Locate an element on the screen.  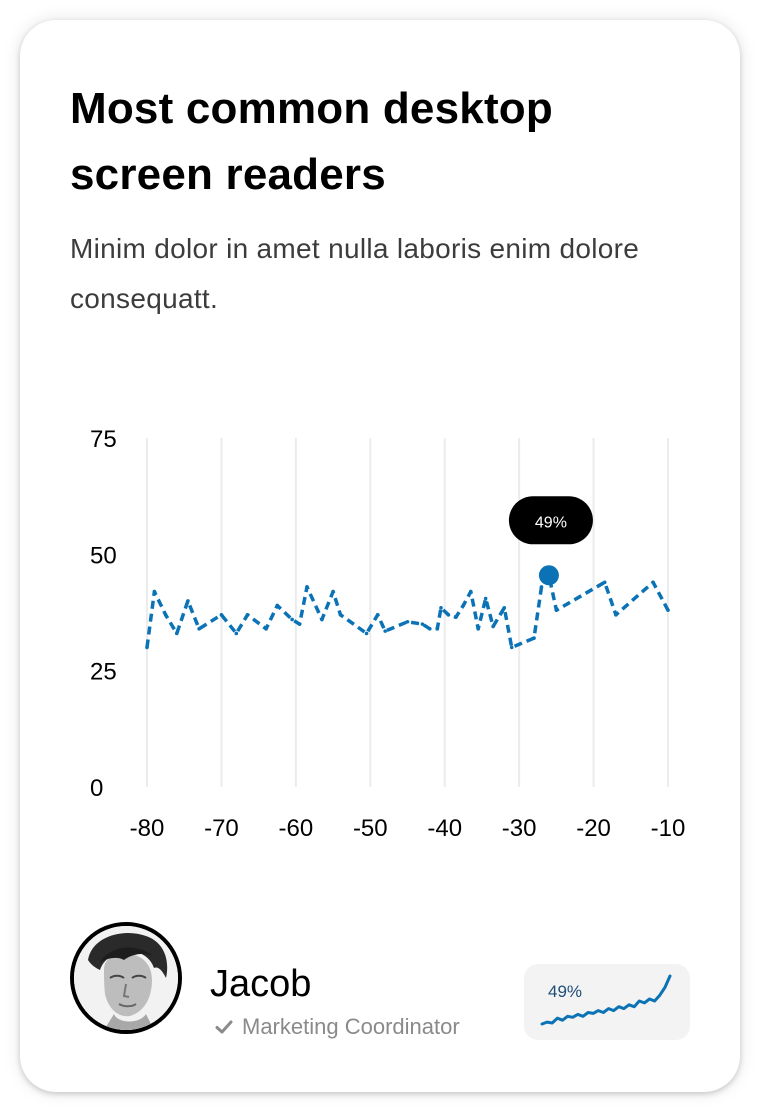
series-line is located at coordinates (407, 611).